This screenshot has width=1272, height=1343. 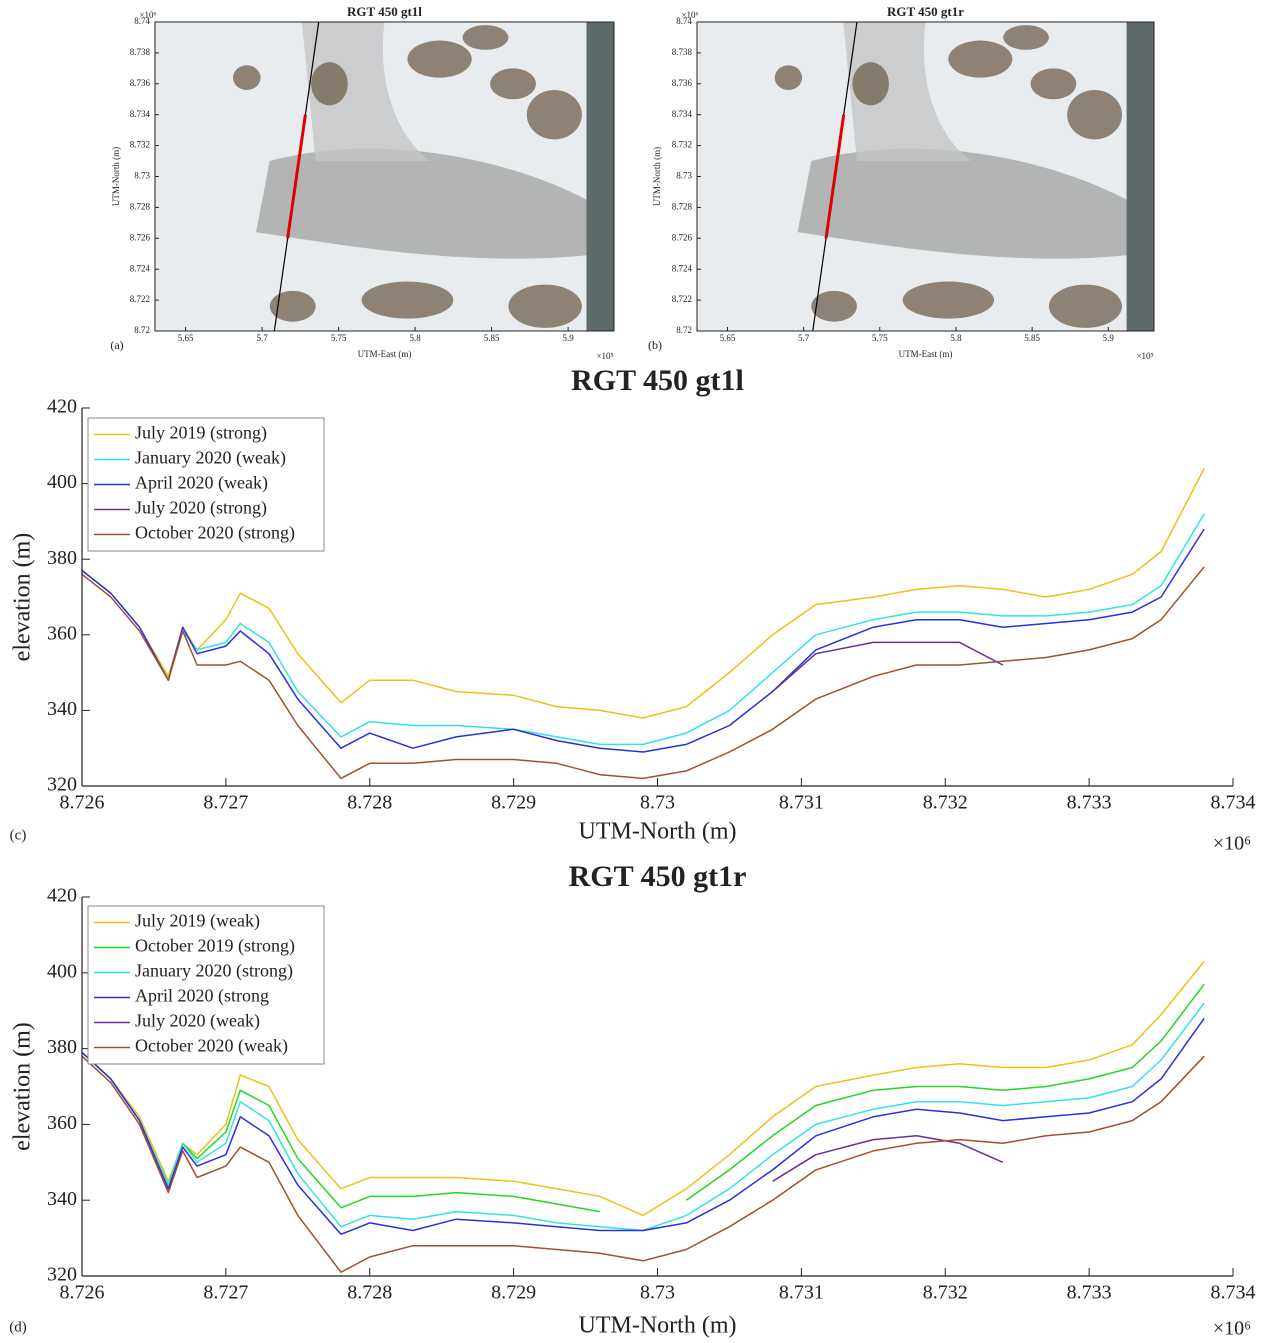 I want to click on legend-label: October 2019 (strong), so click(x=215, y=946).